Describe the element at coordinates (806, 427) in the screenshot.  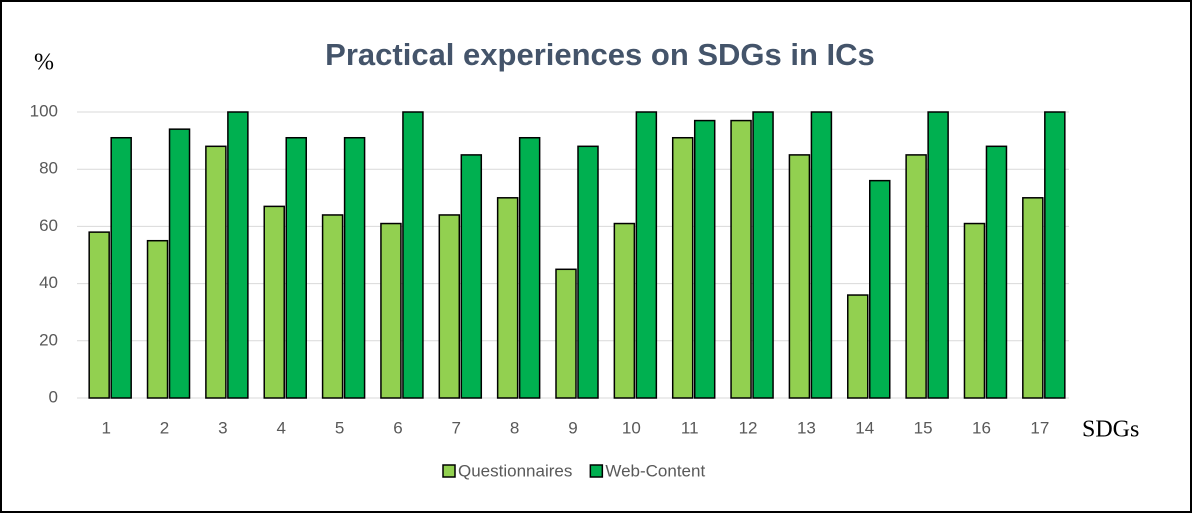
I see `x-tick-label: 13` at that location.